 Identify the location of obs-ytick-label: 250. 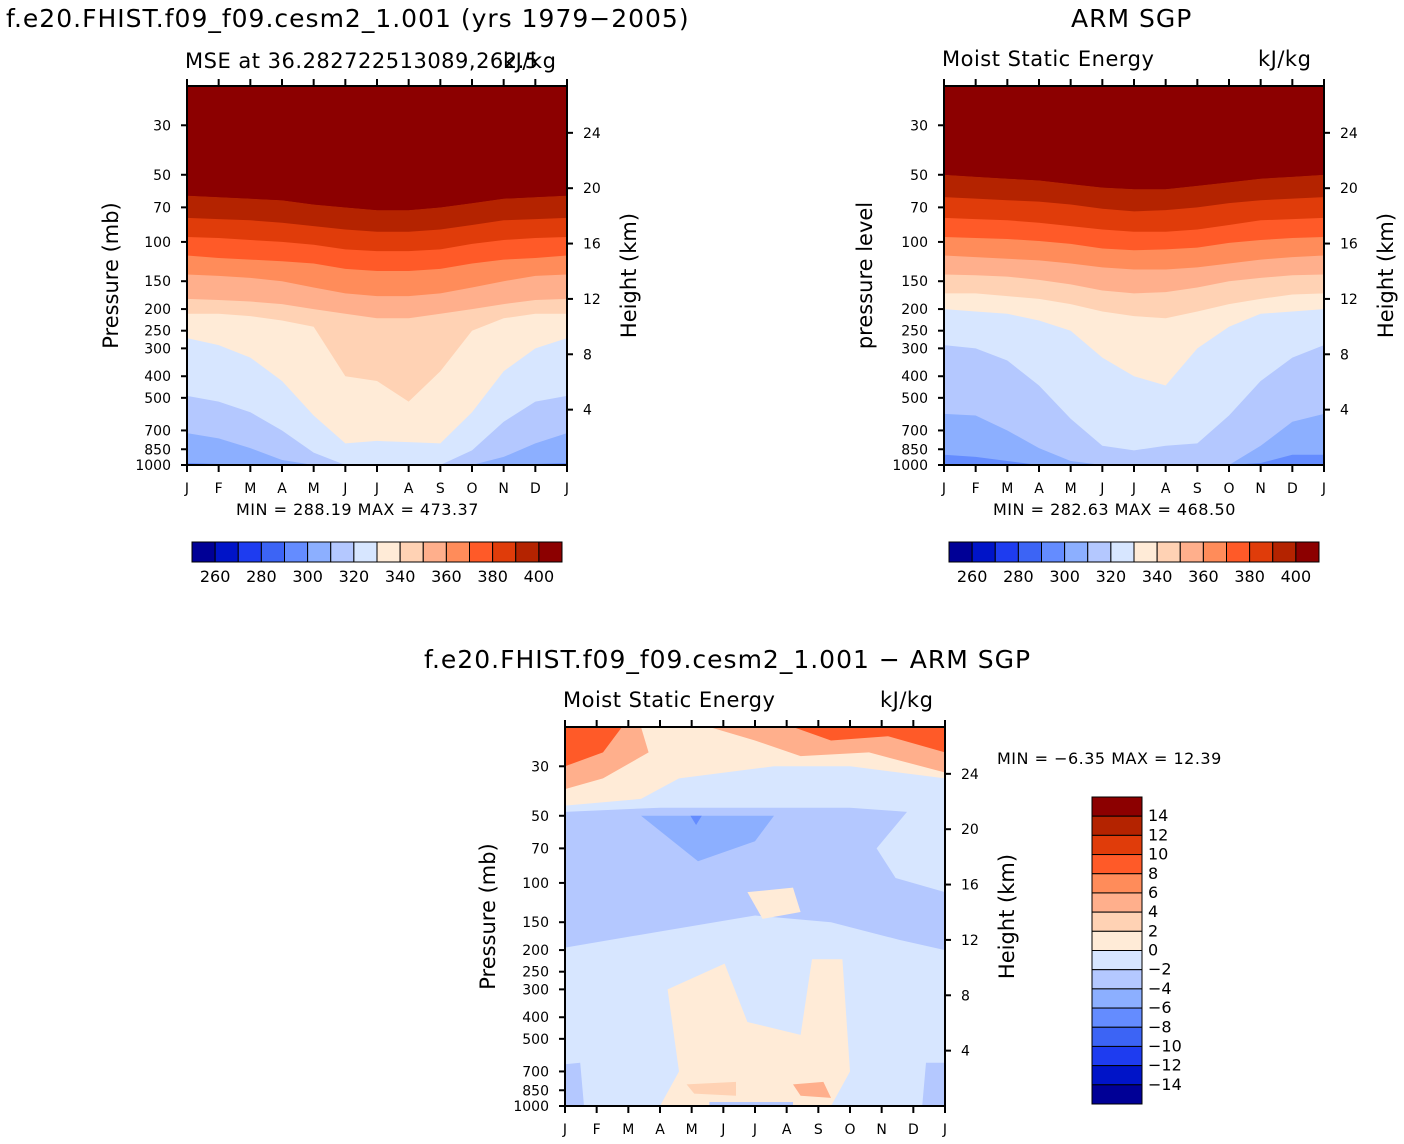
(914, 332).